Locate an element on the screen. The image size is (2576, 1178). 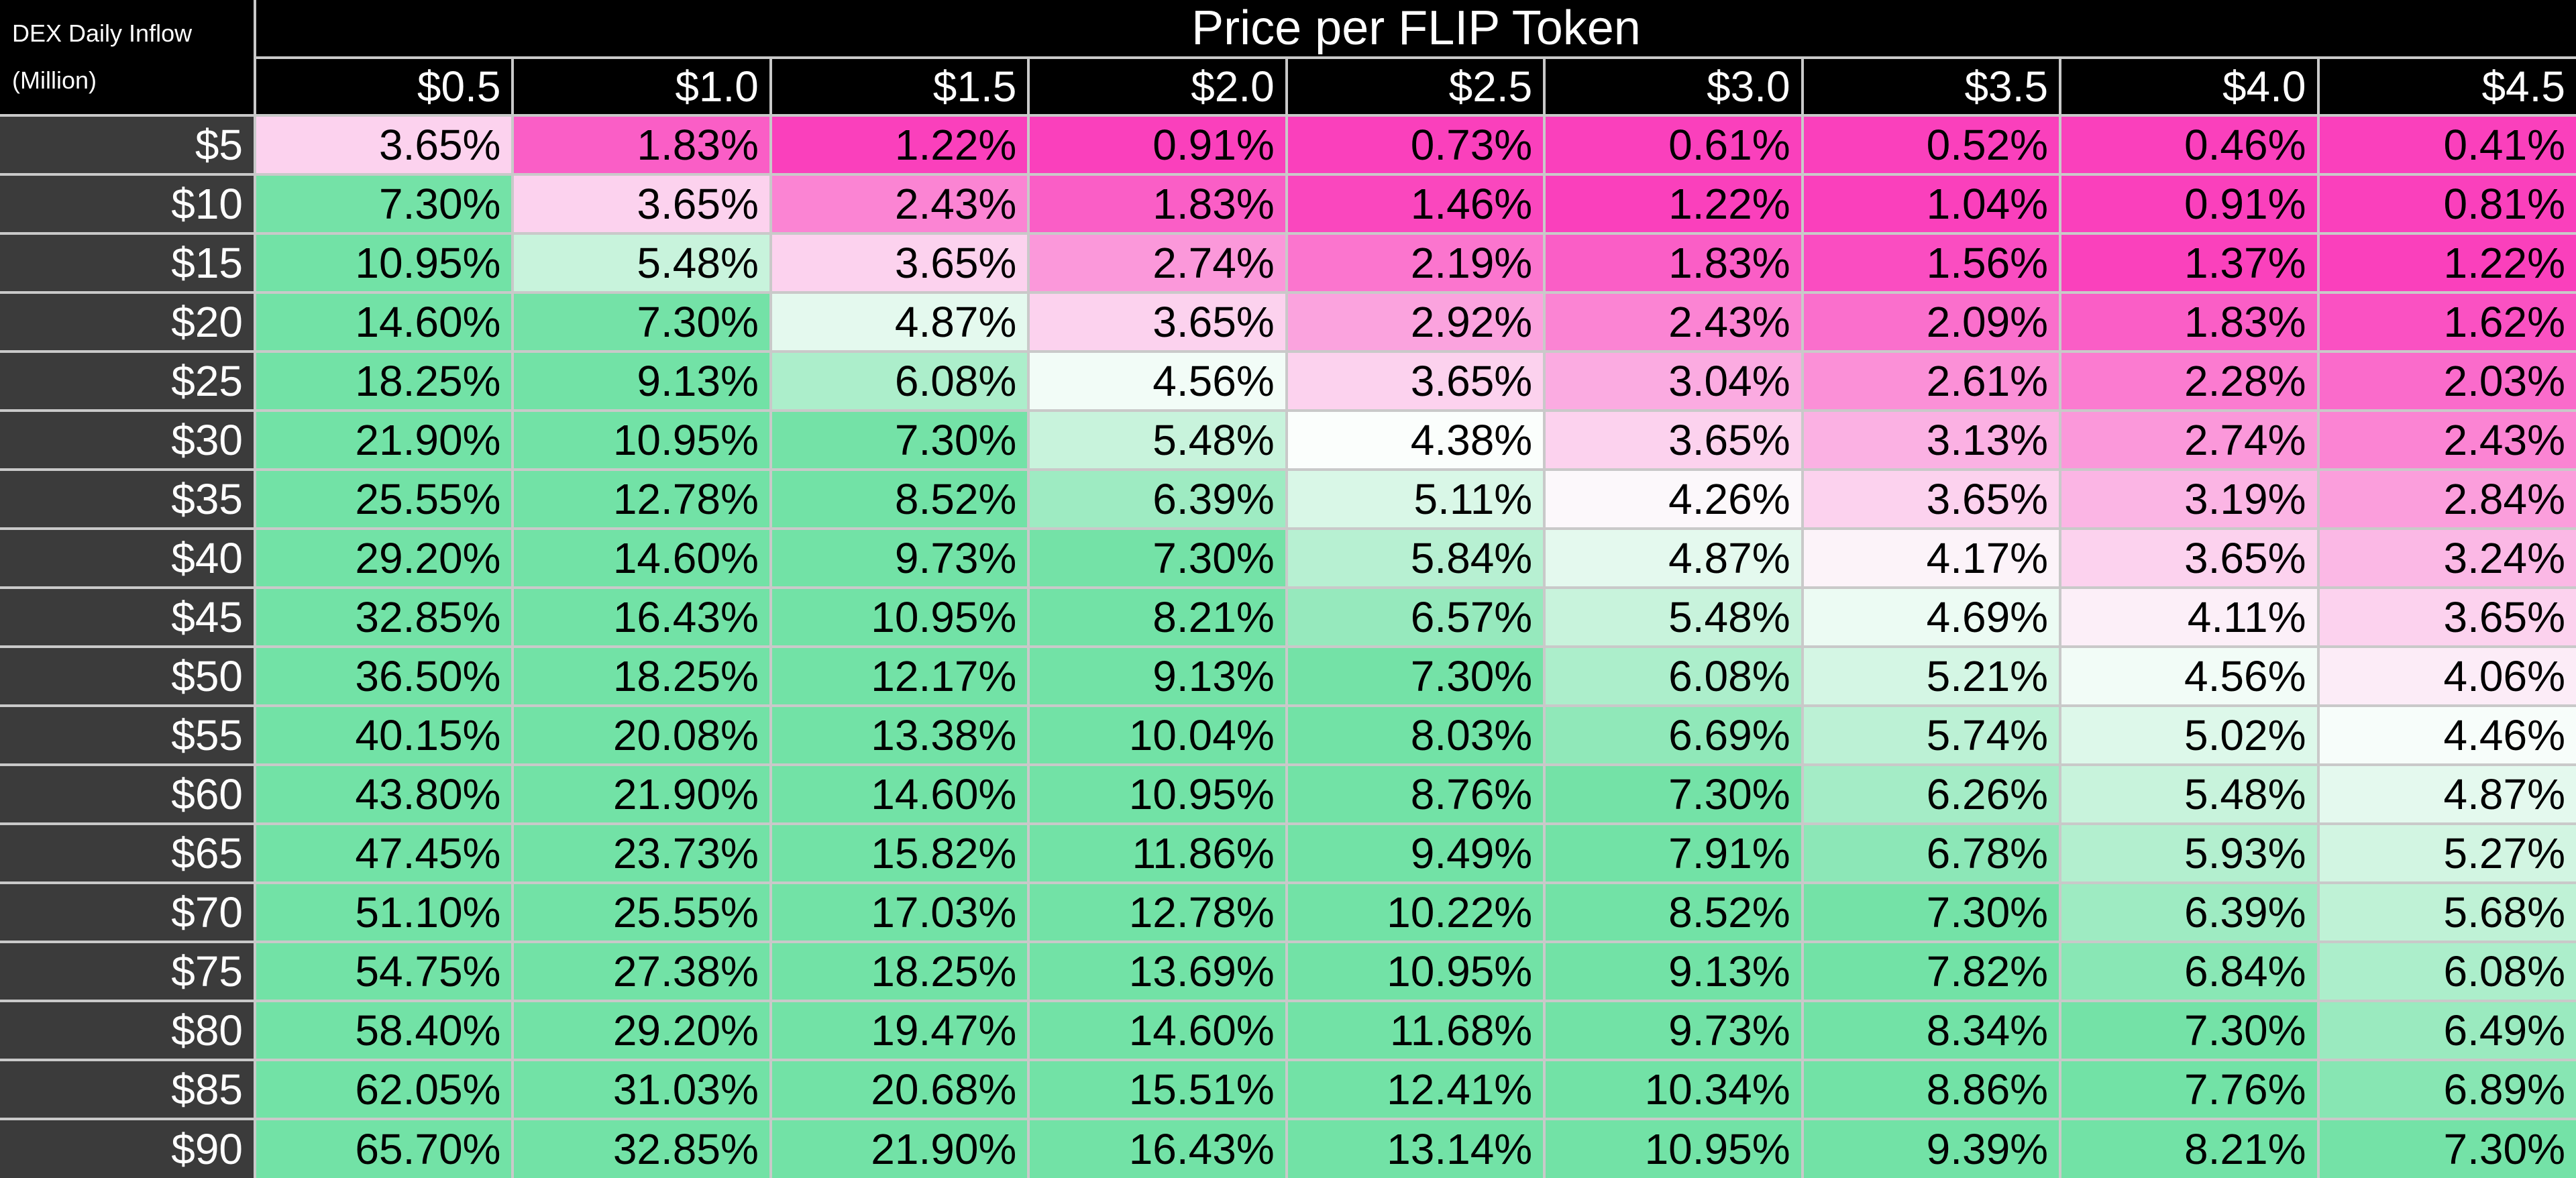
row-header: $15 is located at coordinates (128, 263).